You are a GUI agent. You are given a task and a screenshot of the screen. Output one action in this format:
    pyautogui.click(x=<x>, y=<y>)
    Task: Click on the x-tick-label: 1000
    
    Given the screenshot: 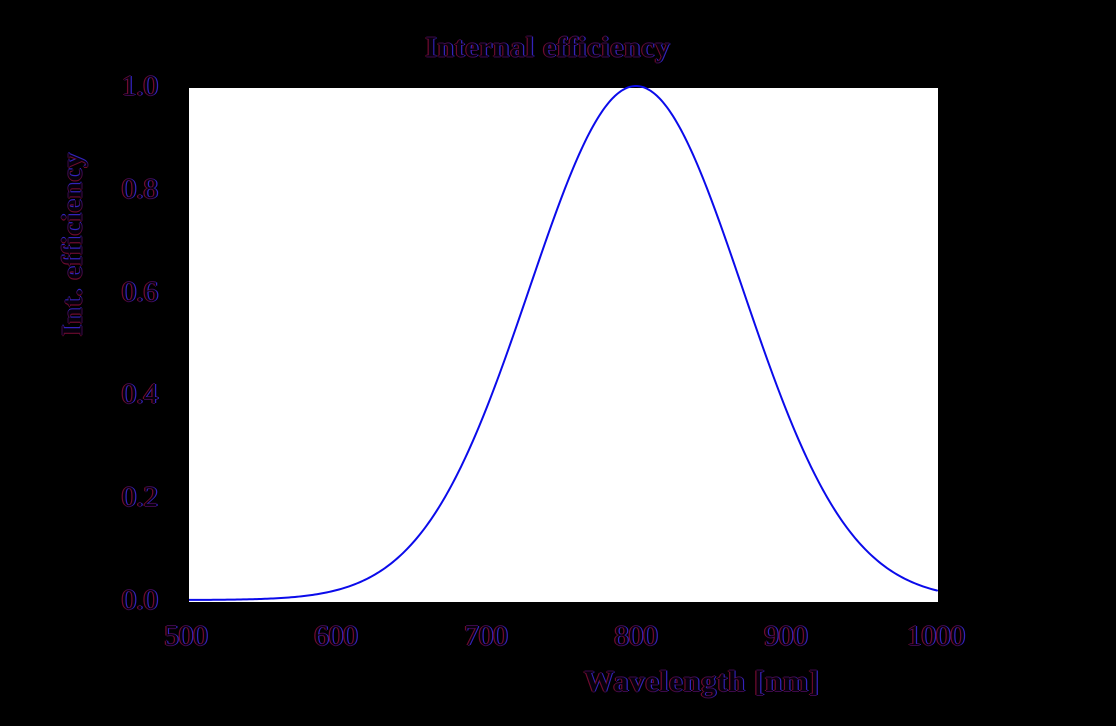 What is the action you would take?
    pyautogui.click(x=936, y=636)
    